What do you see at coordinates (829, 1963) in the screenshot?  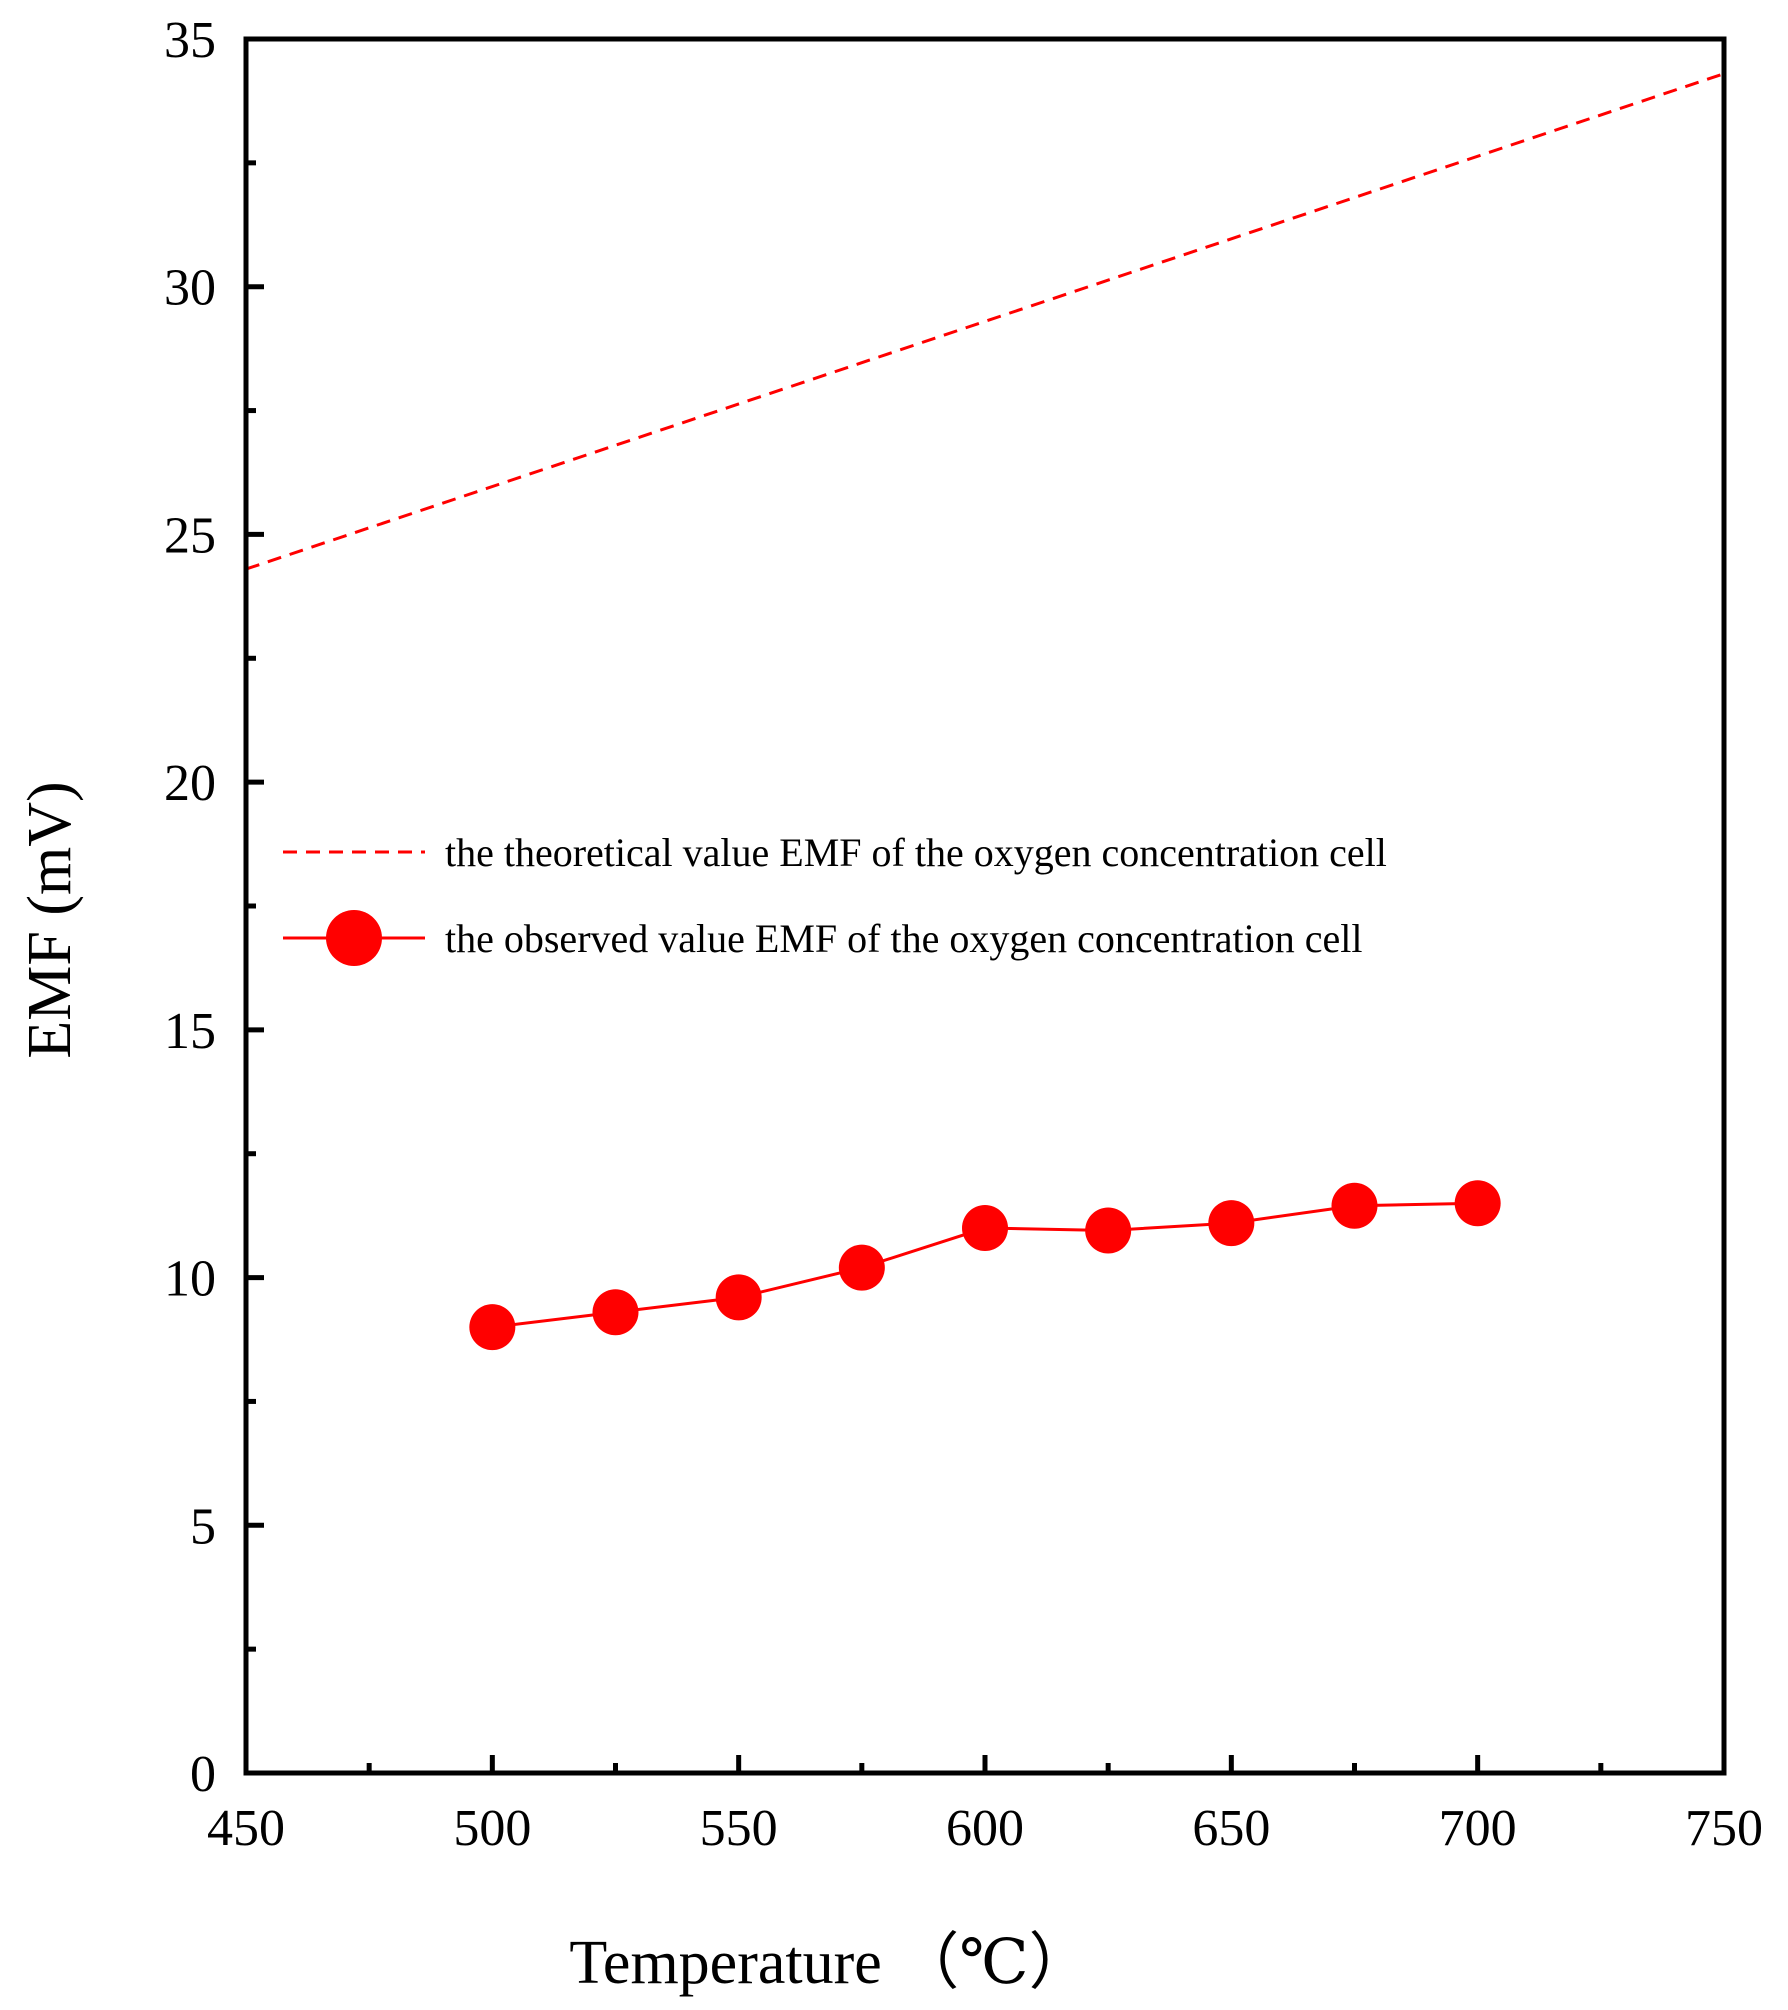 I see `x-axis-title: Temperature （℃）` at bounding box center [829, 1963].